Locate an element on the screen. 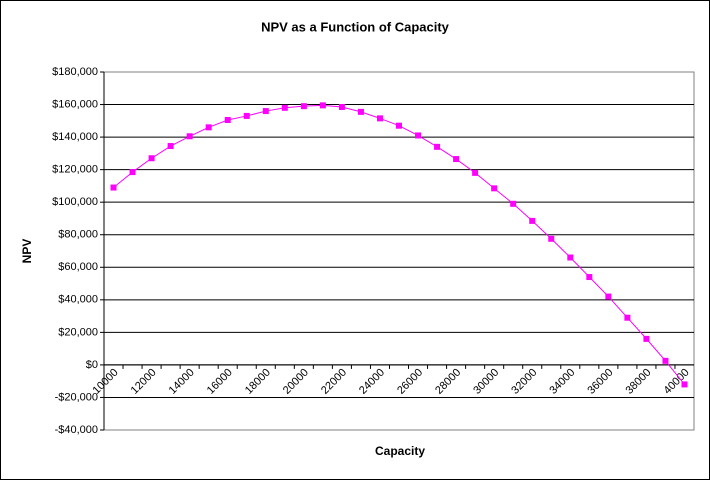 This screenshot has width=710, height=480. y-tick-label: $160,000 is located at coordinates (75, 104).